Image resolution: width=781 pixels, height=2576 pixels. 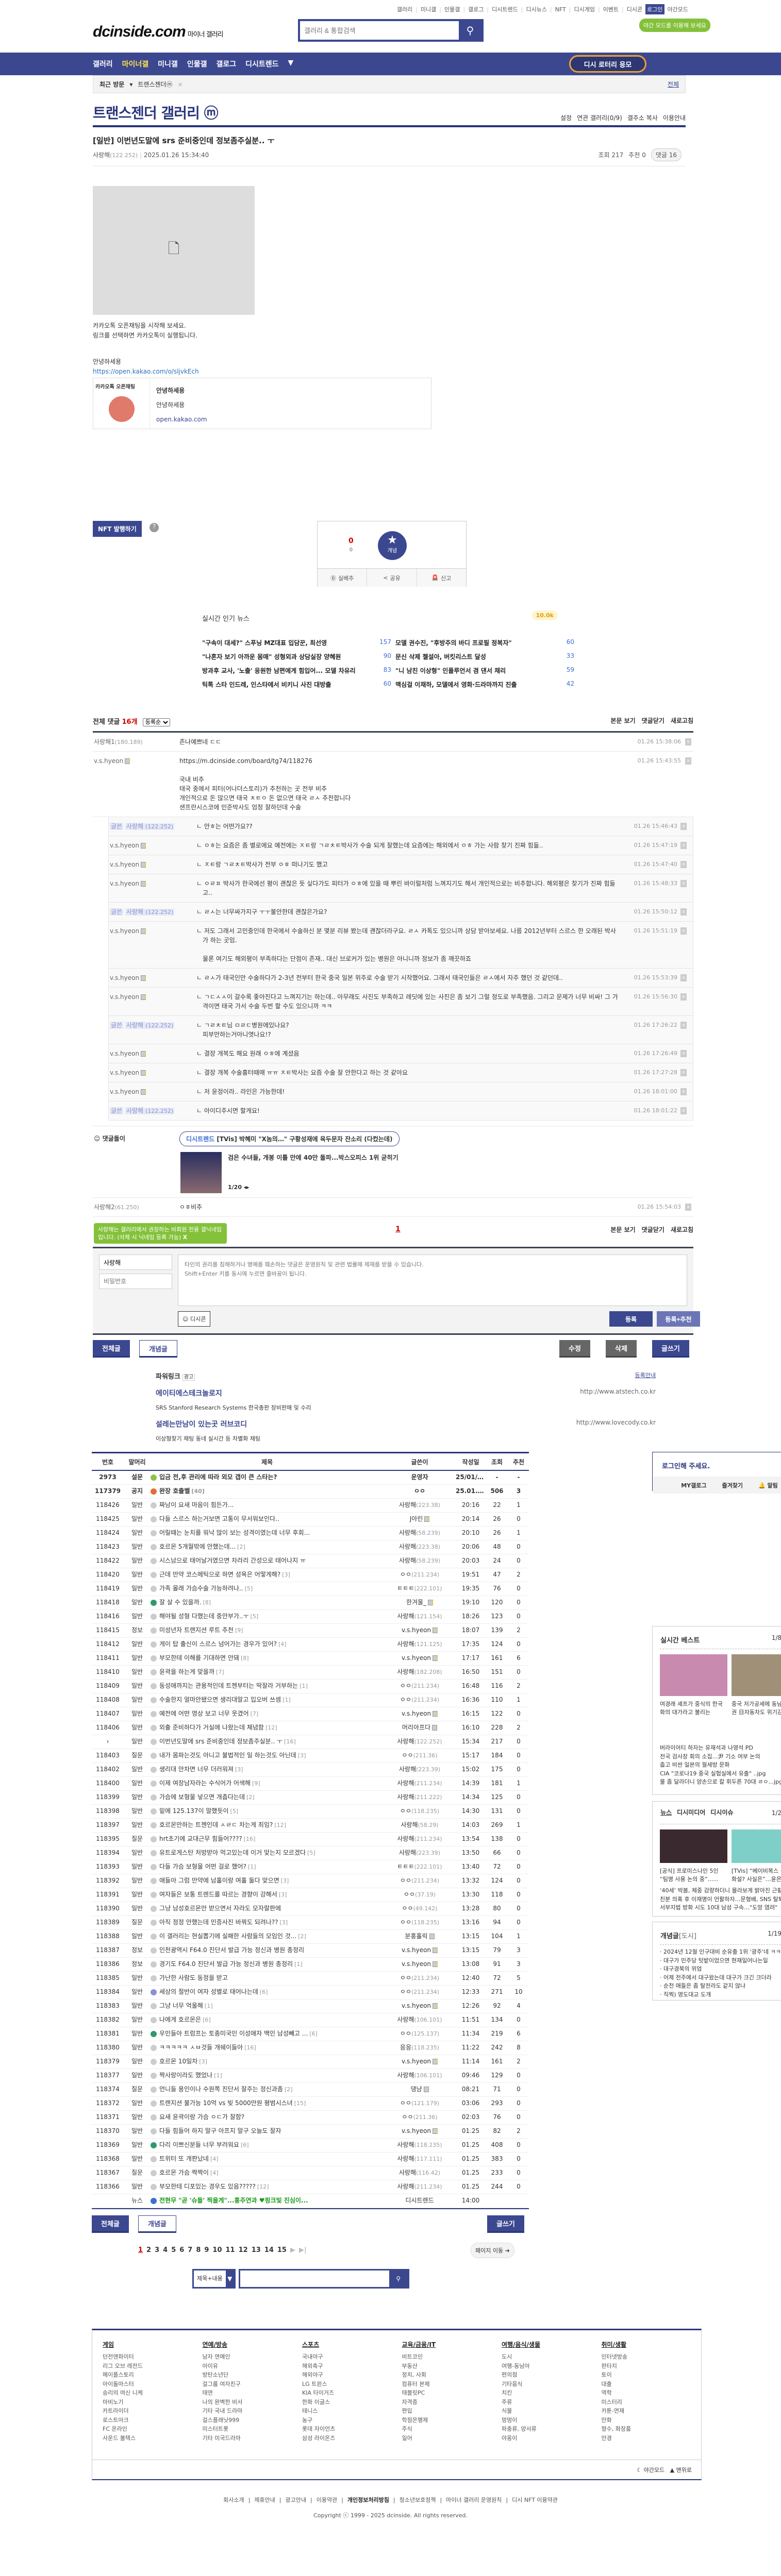 What do you see at coordinates (310, 1491) in the screenshot?
I see `table-row: 117379 공지 완장 호출벨 [40] ㅇㅇ 25.01.12 506 3` at bounding box center [310, 1491].